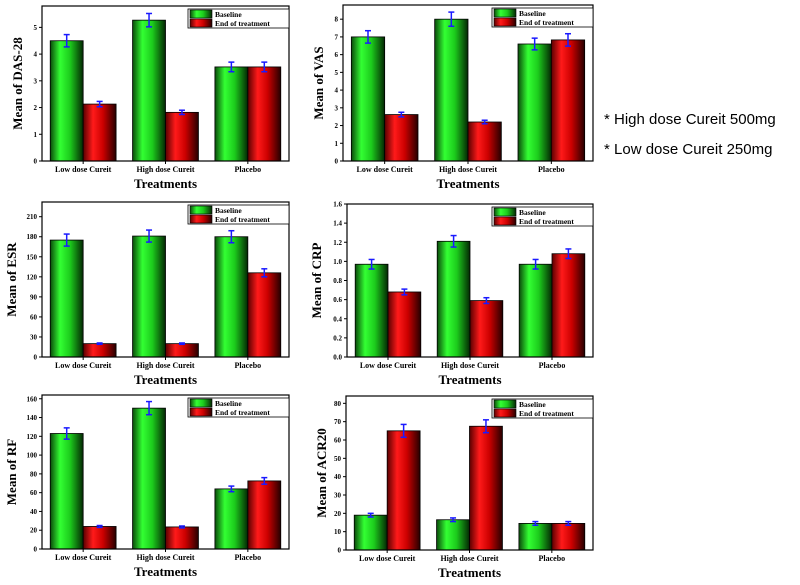  What do you see at coordinates (36, 135) in the screenshot?
I see `y-tick-label: 1` at bounding box center [36, 135].